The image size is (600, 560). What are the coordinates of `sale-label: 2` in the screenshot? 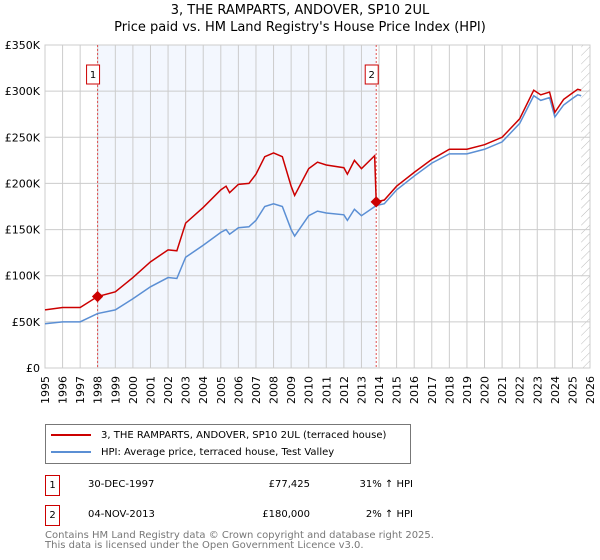 It's located at (372, 75).